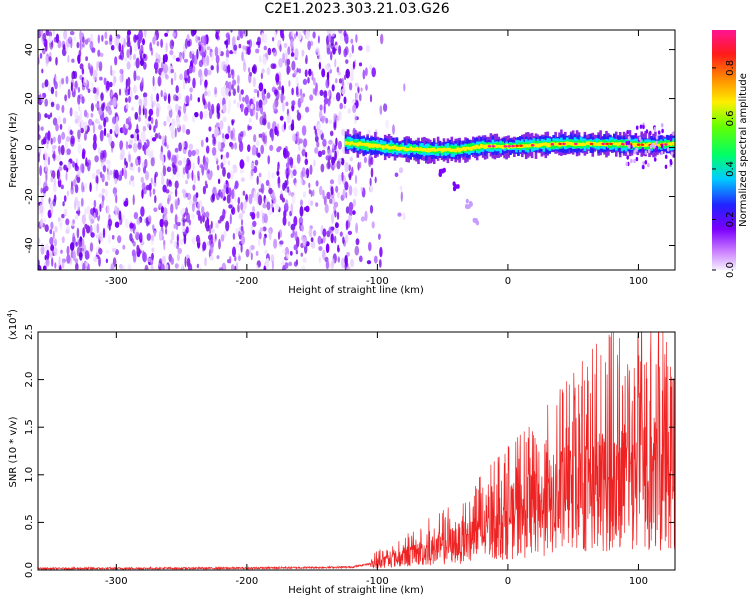  What do you see at coordinates (552, 144) in the screenshot?
I see `spectrogram-track-peak` at bounding box center [552, 144].